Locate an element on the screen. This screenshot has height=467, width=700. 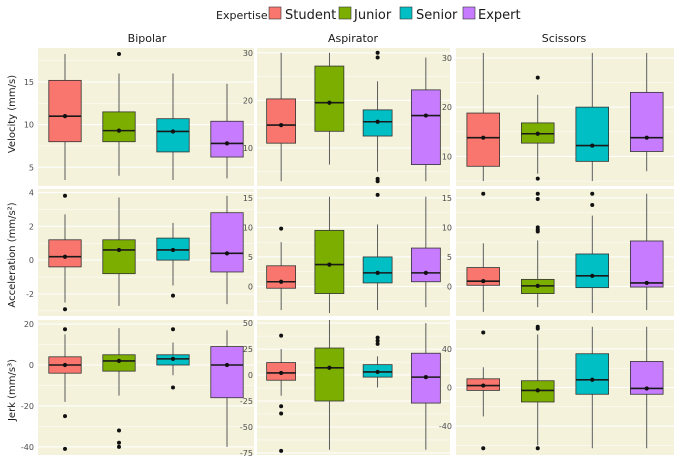
y-tick-label: 2 is located at coordinates (31, 226).